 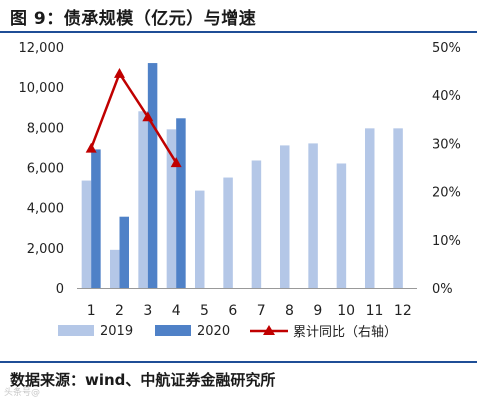 I want to click on x-tick-label: 11, so click(x=375, y=311).